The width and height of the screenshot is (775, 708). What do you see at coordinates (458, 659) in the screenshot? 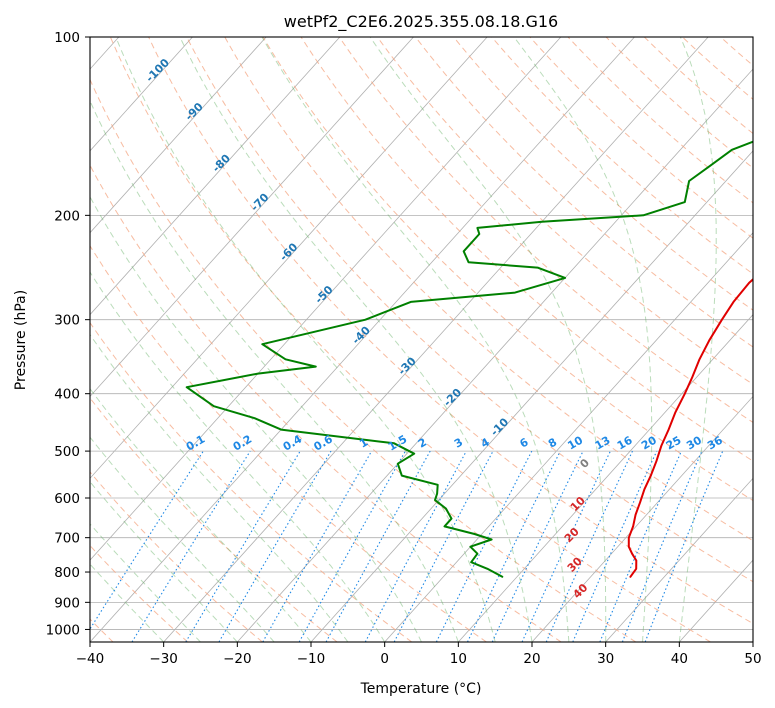
I see `x-tick-label: 10` at bounding box center [458, 659].